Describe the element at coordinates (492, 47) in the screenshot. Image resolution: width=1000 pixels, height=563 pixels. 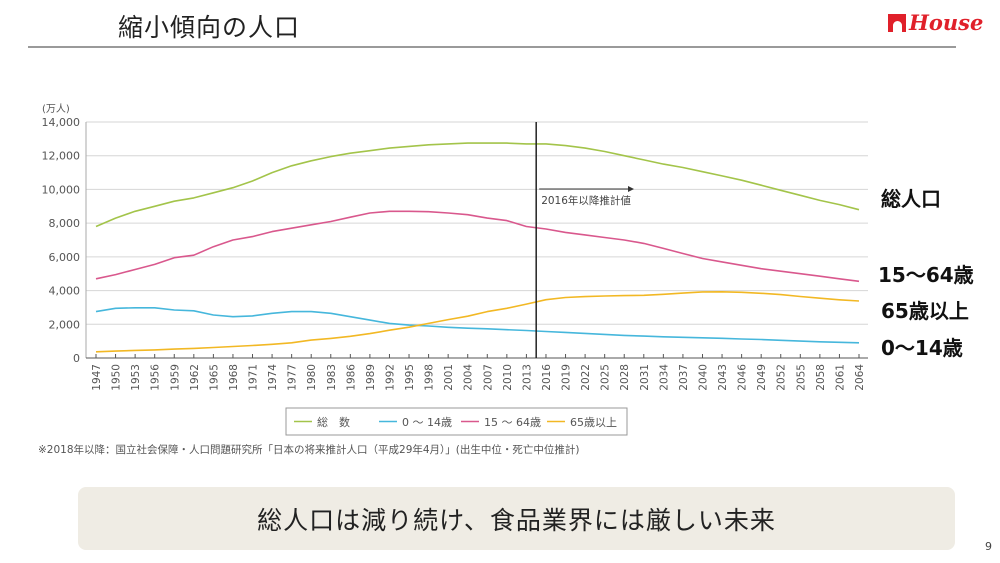
I see `title-divider` at that location.